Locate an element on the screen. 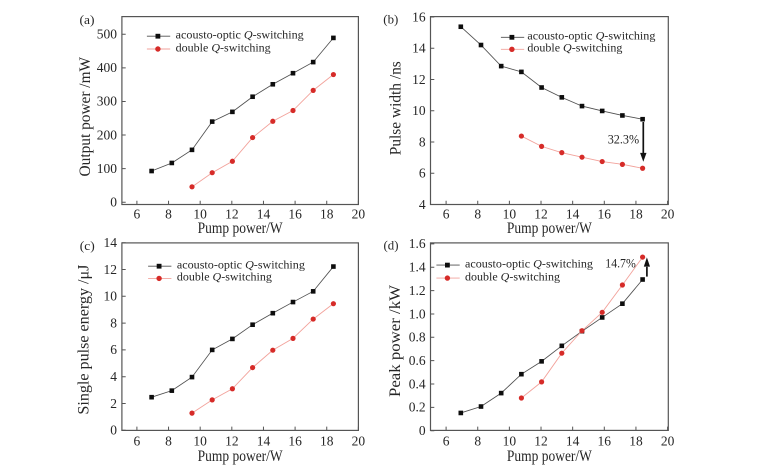  svg-text: 1.6 is located at coordinates (417, 243).